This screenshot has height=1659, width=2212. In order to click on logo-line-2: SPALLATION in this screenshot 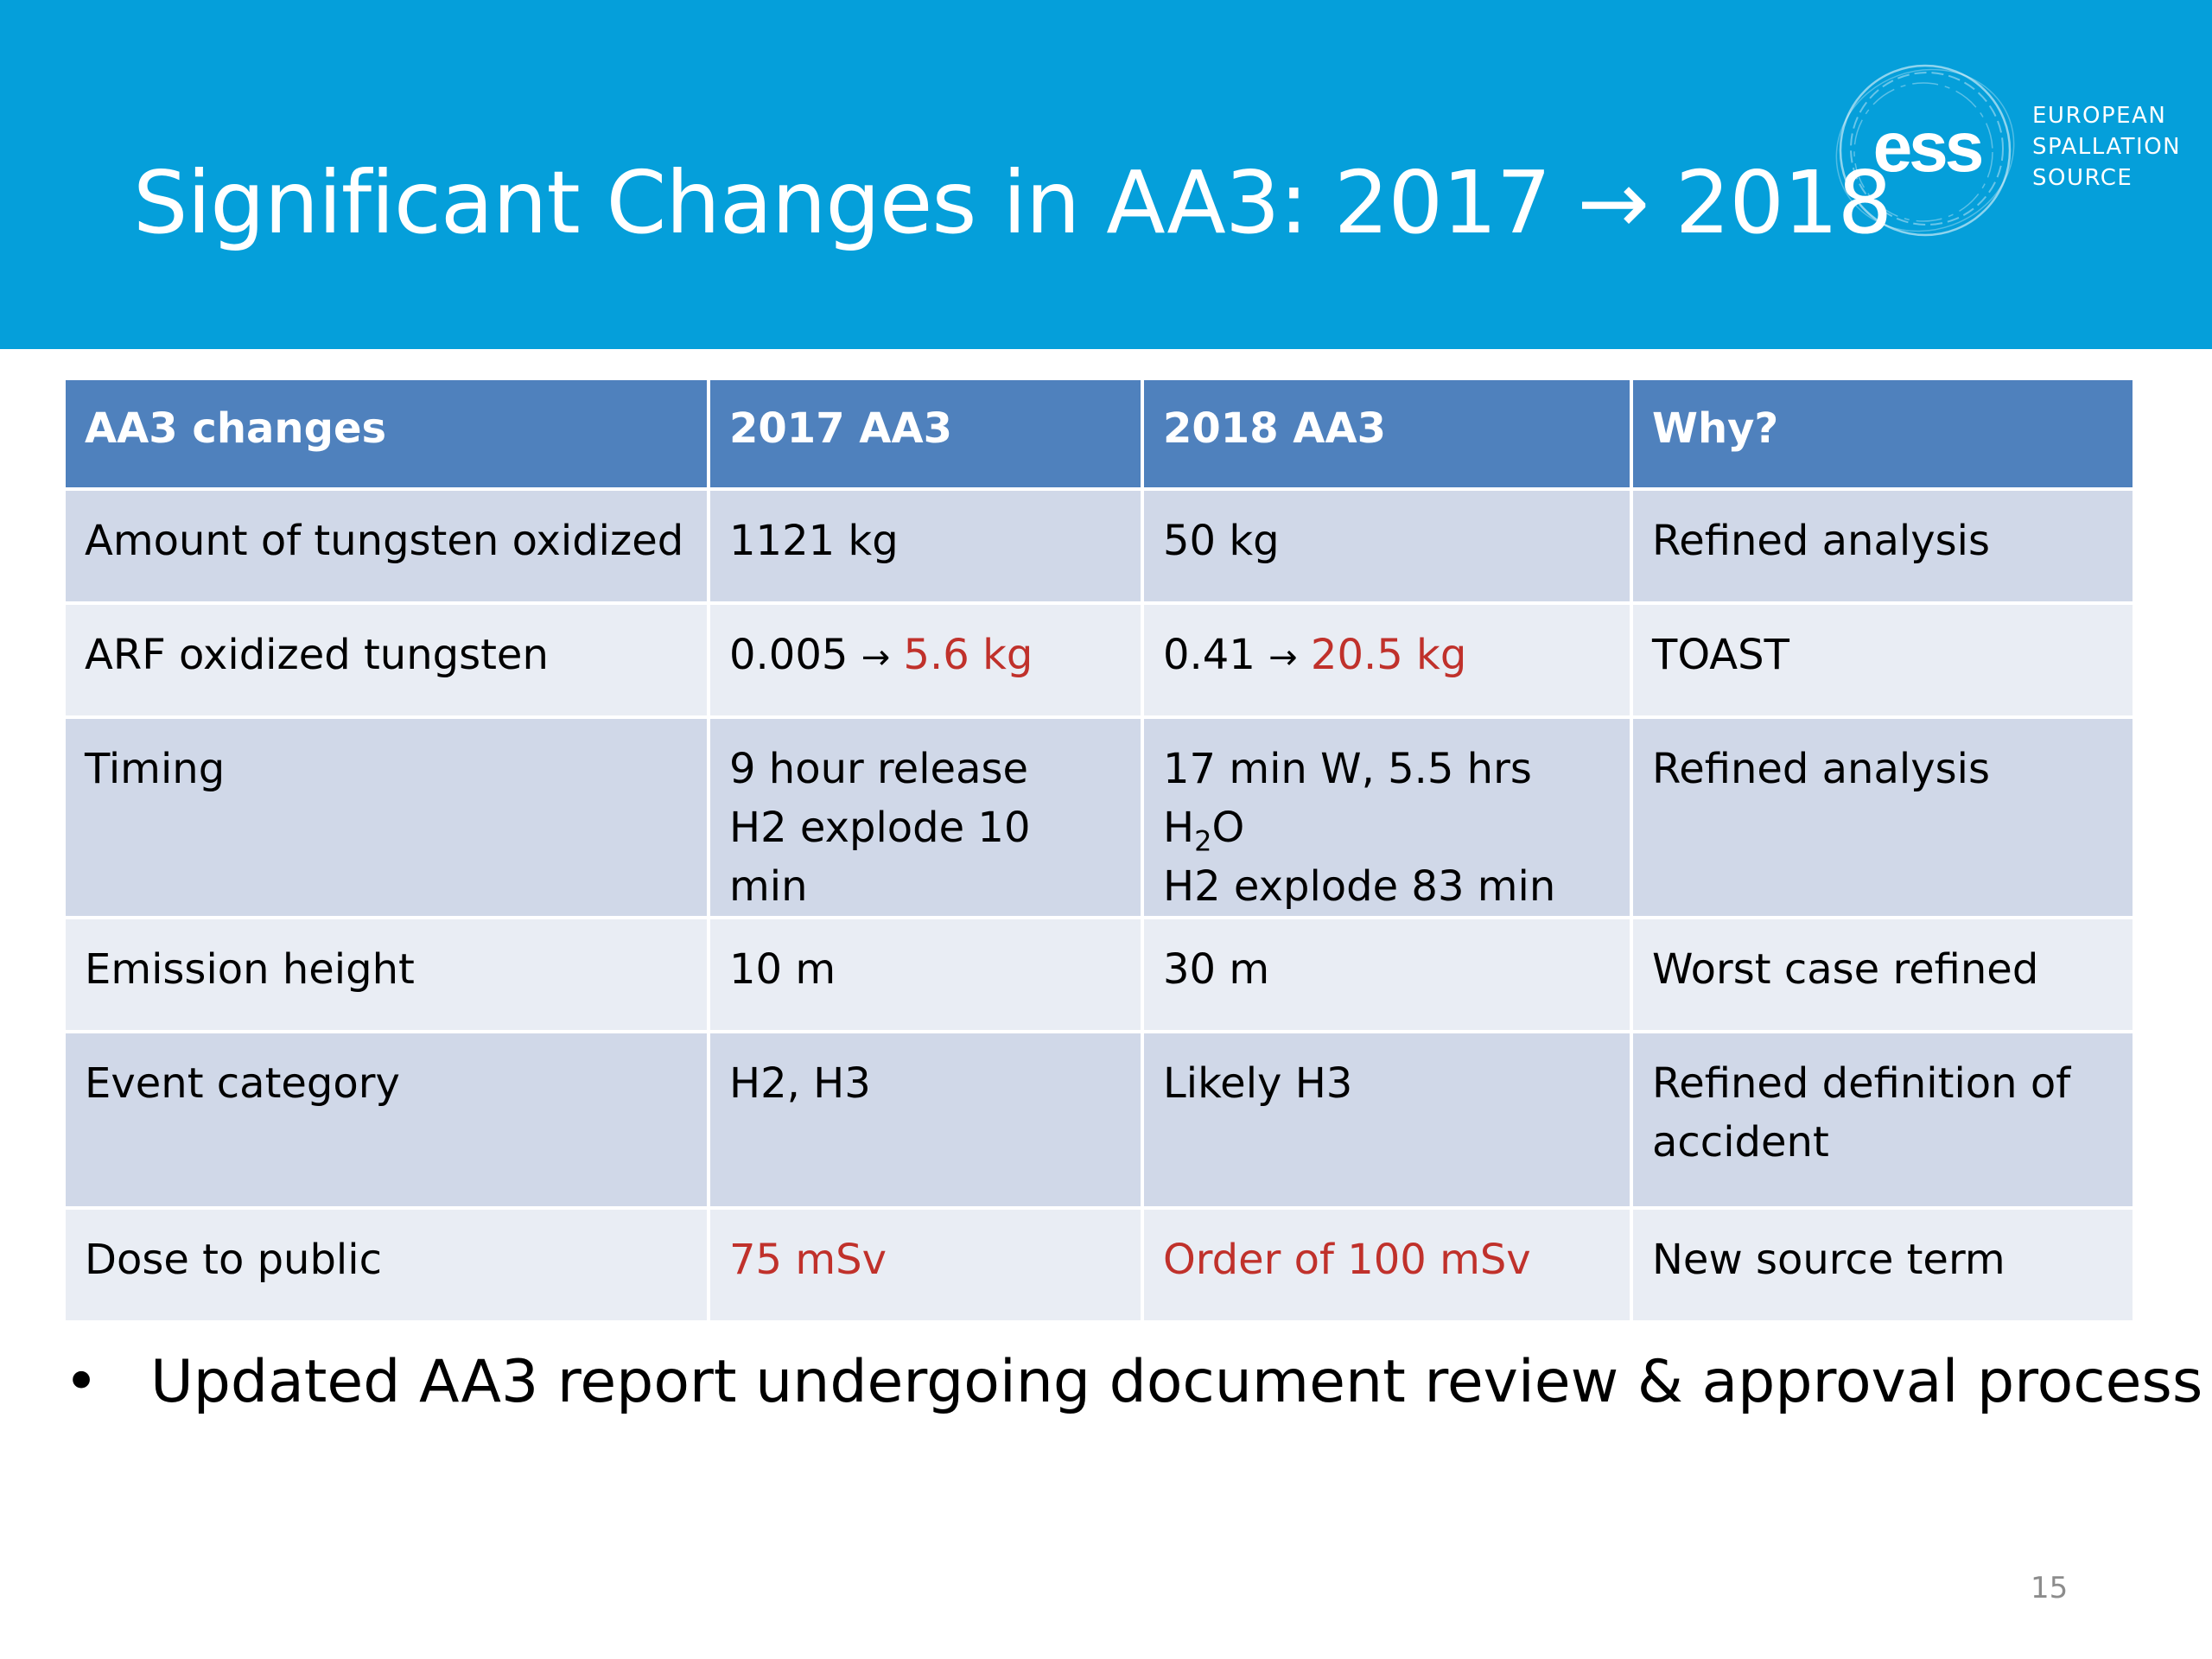, I will do `click(2107, 147)`.